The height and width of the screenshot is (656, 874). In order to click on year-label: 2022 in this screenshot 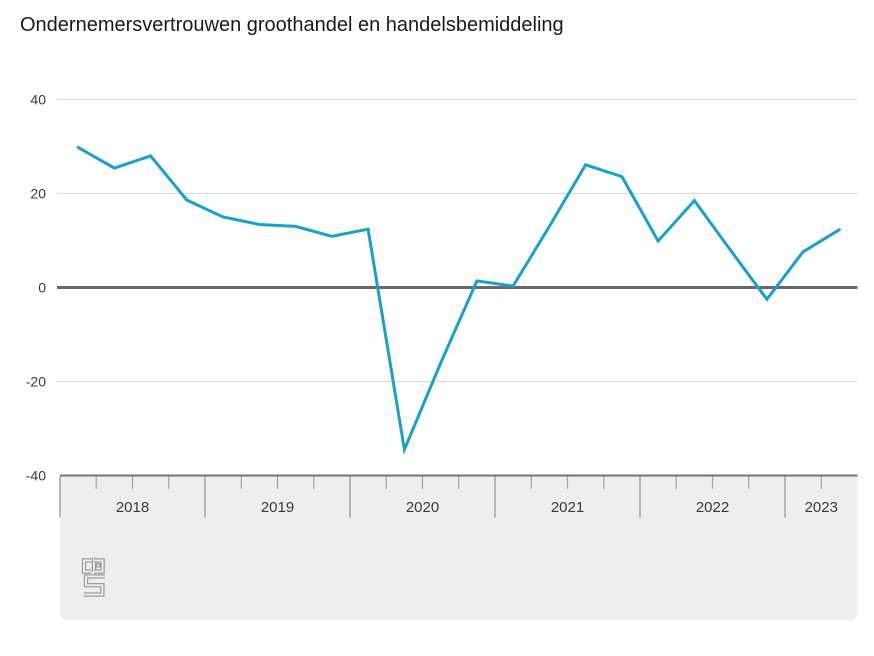, I will do `click(712, 507)`.